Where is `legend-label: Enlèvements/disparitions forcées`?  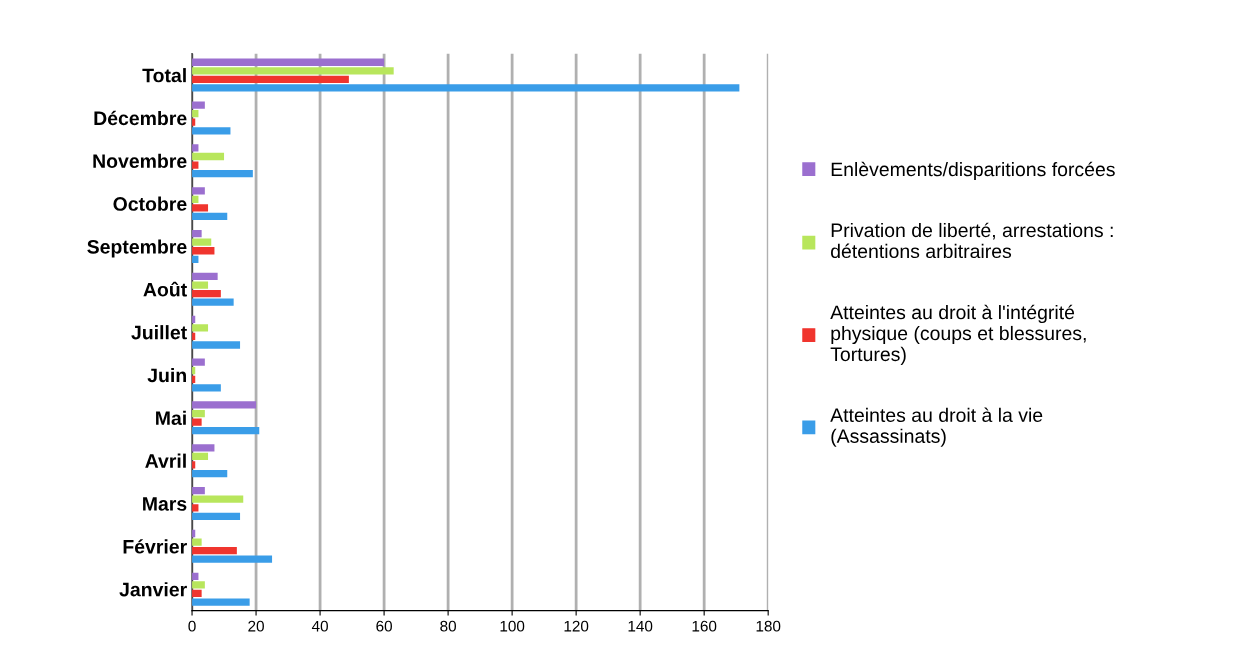 legend-label: Enlèvements/disparitions forcées is located at coordinates (973, 171).